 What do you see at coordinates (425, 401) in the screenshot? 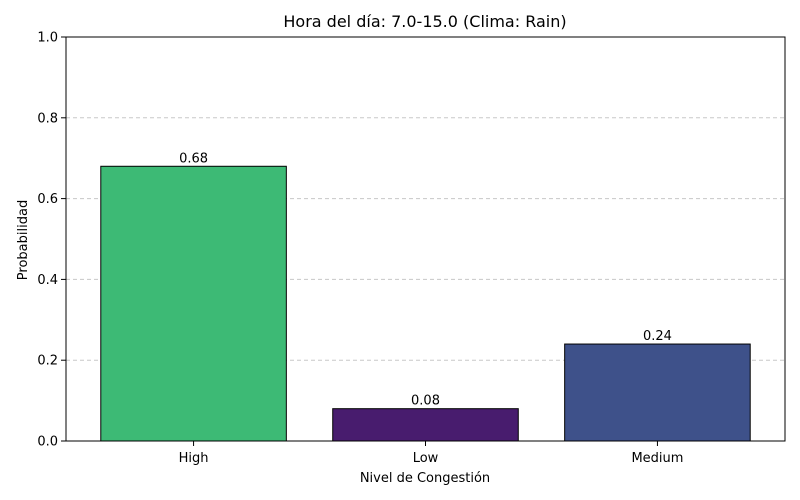
I see `data-label: 0.08` at bounding box center [425, 401].